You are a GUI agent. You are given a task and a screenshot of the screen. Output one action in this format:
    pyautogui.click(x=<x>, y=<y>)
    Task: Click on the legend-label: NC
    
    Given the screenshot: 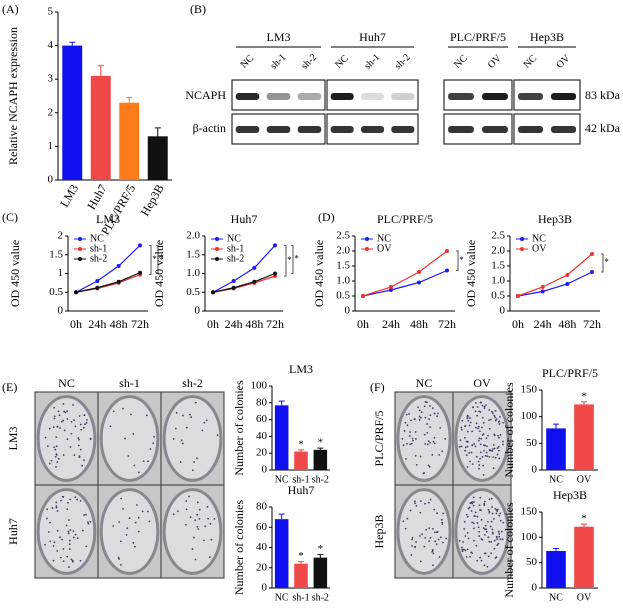 What is the action you would take?
    pyautogui.click(x=384, y=238)
    